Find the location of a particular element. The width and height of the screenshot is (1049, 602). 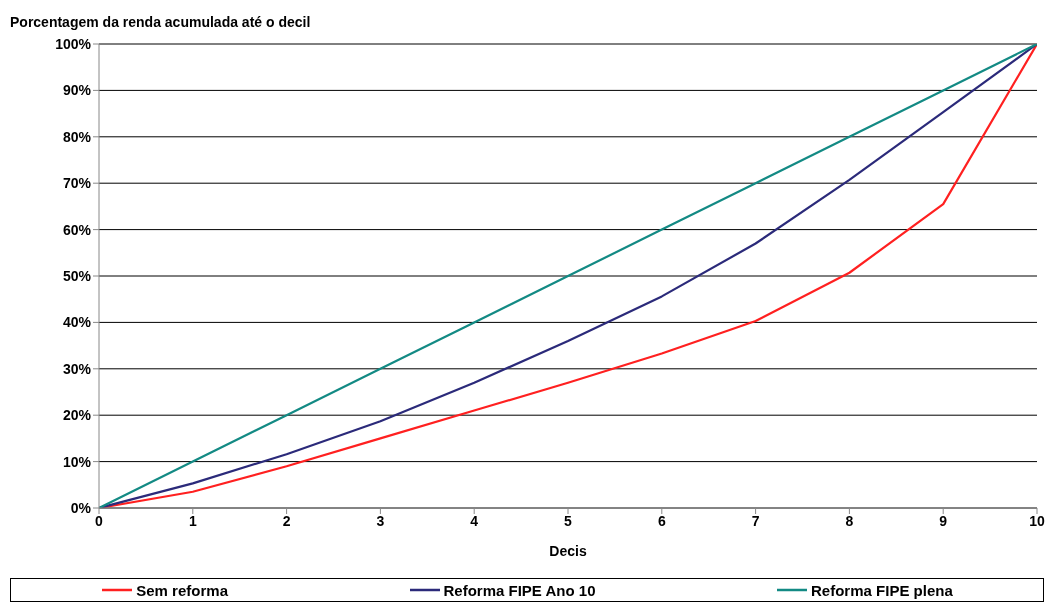

legend-label: Reforma FIPE plena is located at coordinates (882, 590).